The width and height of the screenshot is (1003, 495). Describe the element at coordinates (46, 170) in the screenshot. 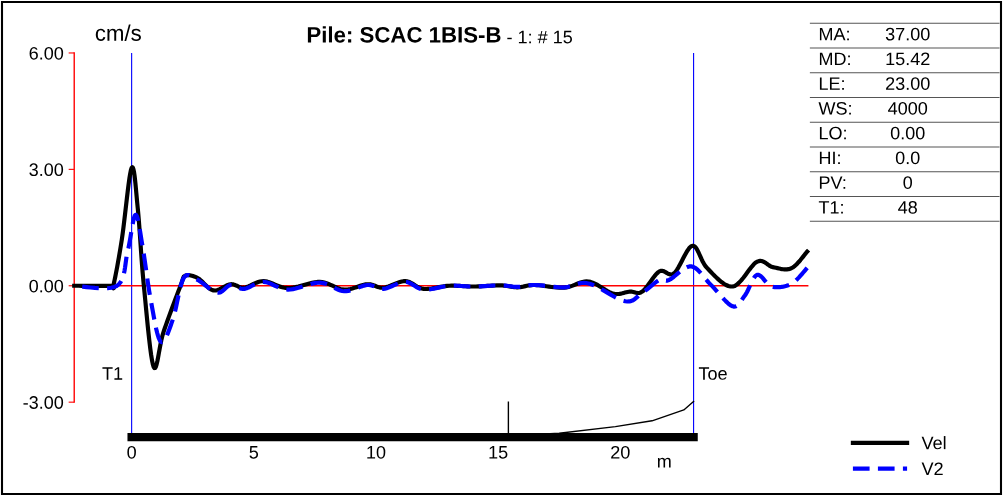

I see `y-tick-label: 3.00` at that location.